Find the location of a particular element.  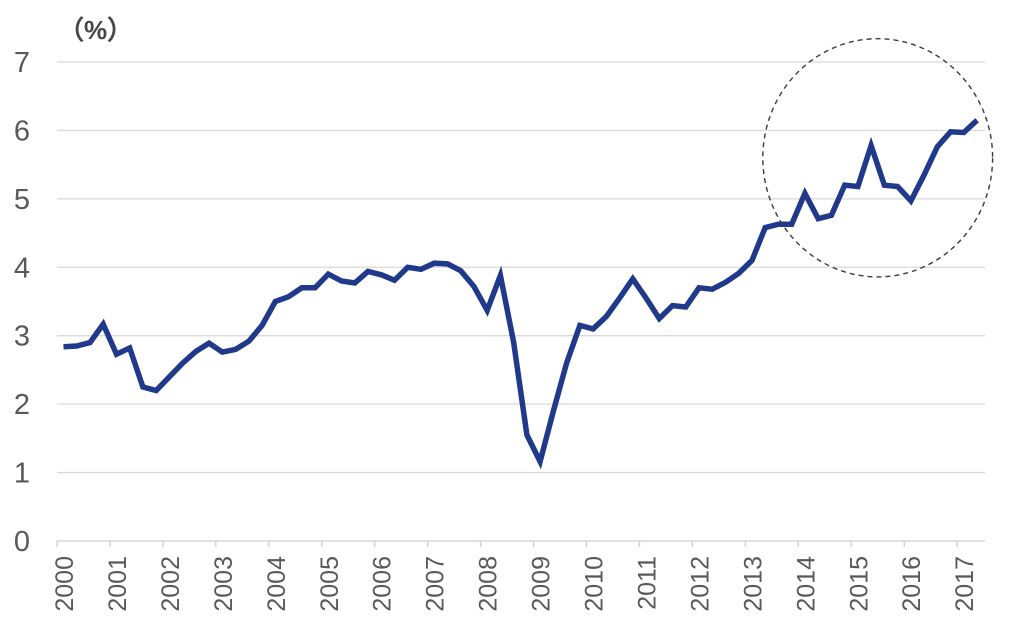

x-tick-label: 2015 is located at coordinates (859, 584).